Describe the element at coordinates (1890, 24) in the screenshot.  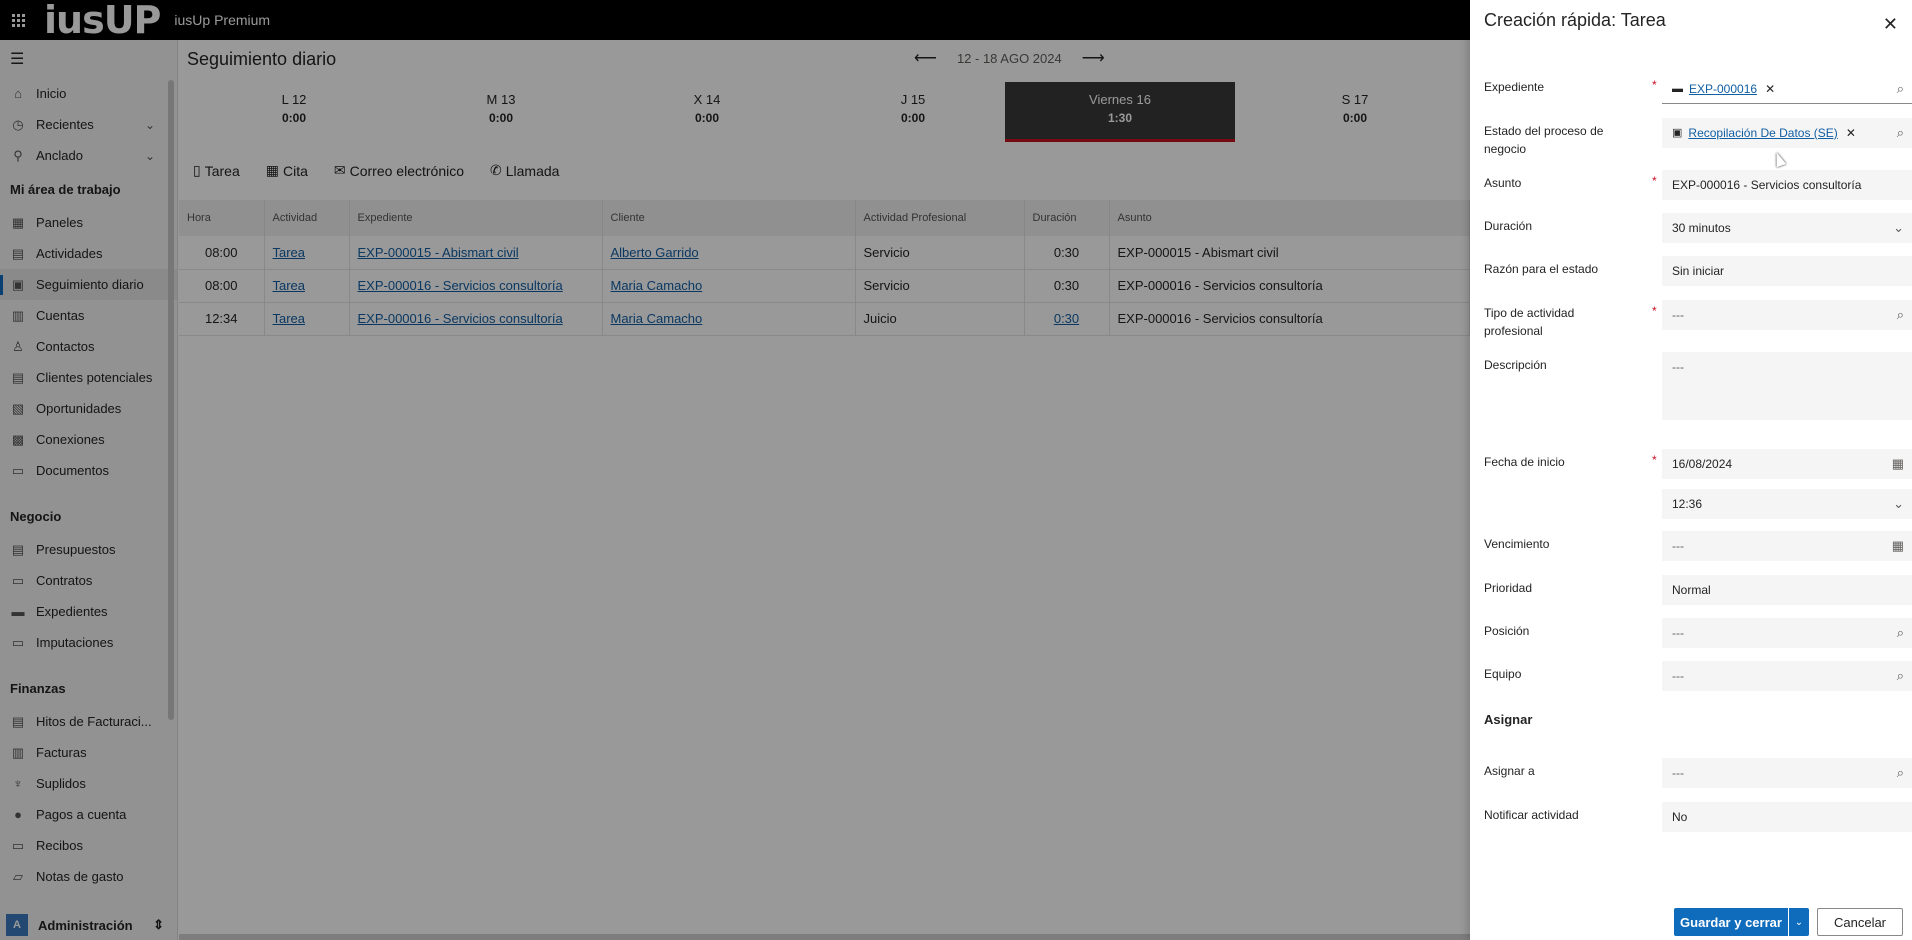
I see `close-icon: ✕` at that location.